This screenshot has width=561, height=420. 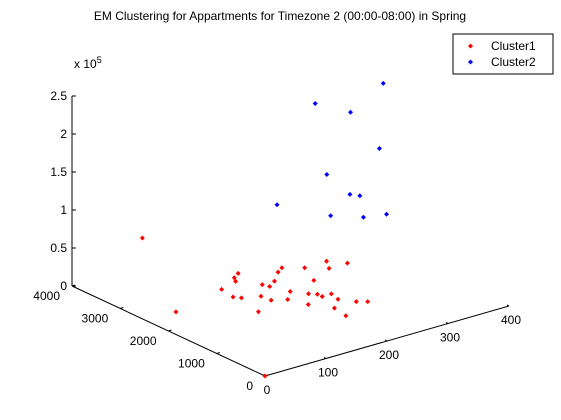 What do you see at coordinates (63, 134) in the screenshot?
I see `z-axis-tick-label: 2` at bounding box center [63, 134].